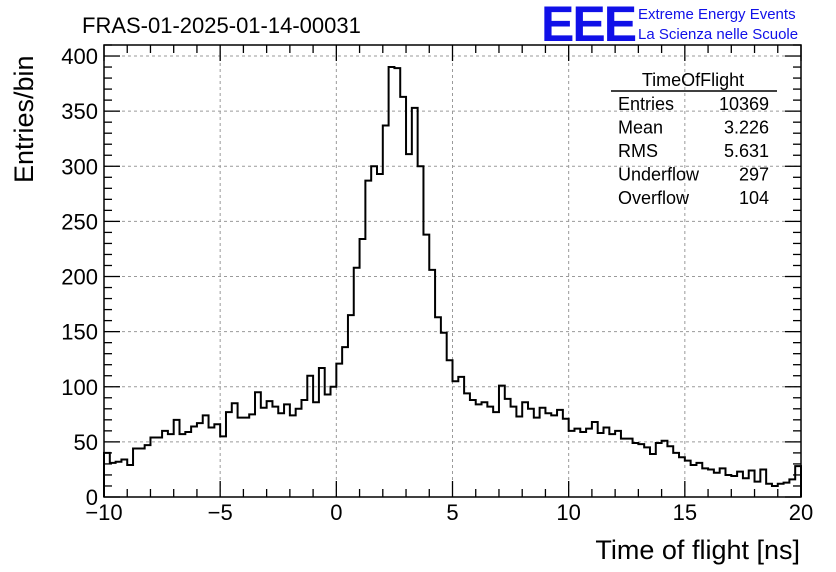 This screenshot has height=572, width=836. Describe the element at coordinates (79, 332) in the screenshot. I see `y-tick-label: 150` at that location.